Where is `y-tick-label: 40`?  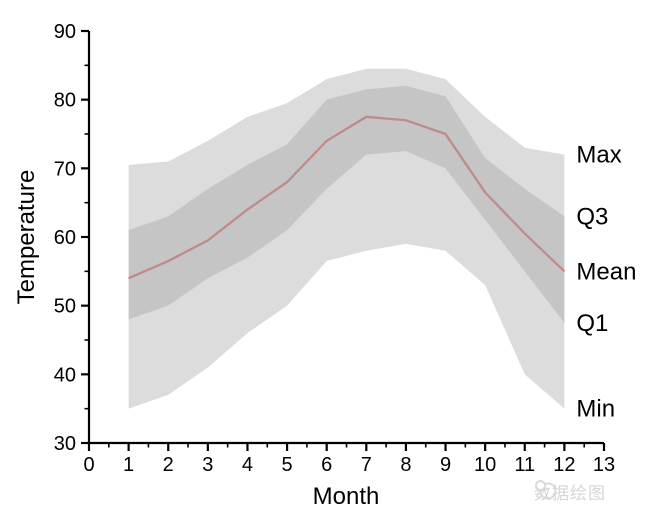
y-tick-label: 40 is located at coordinates (65, 375).